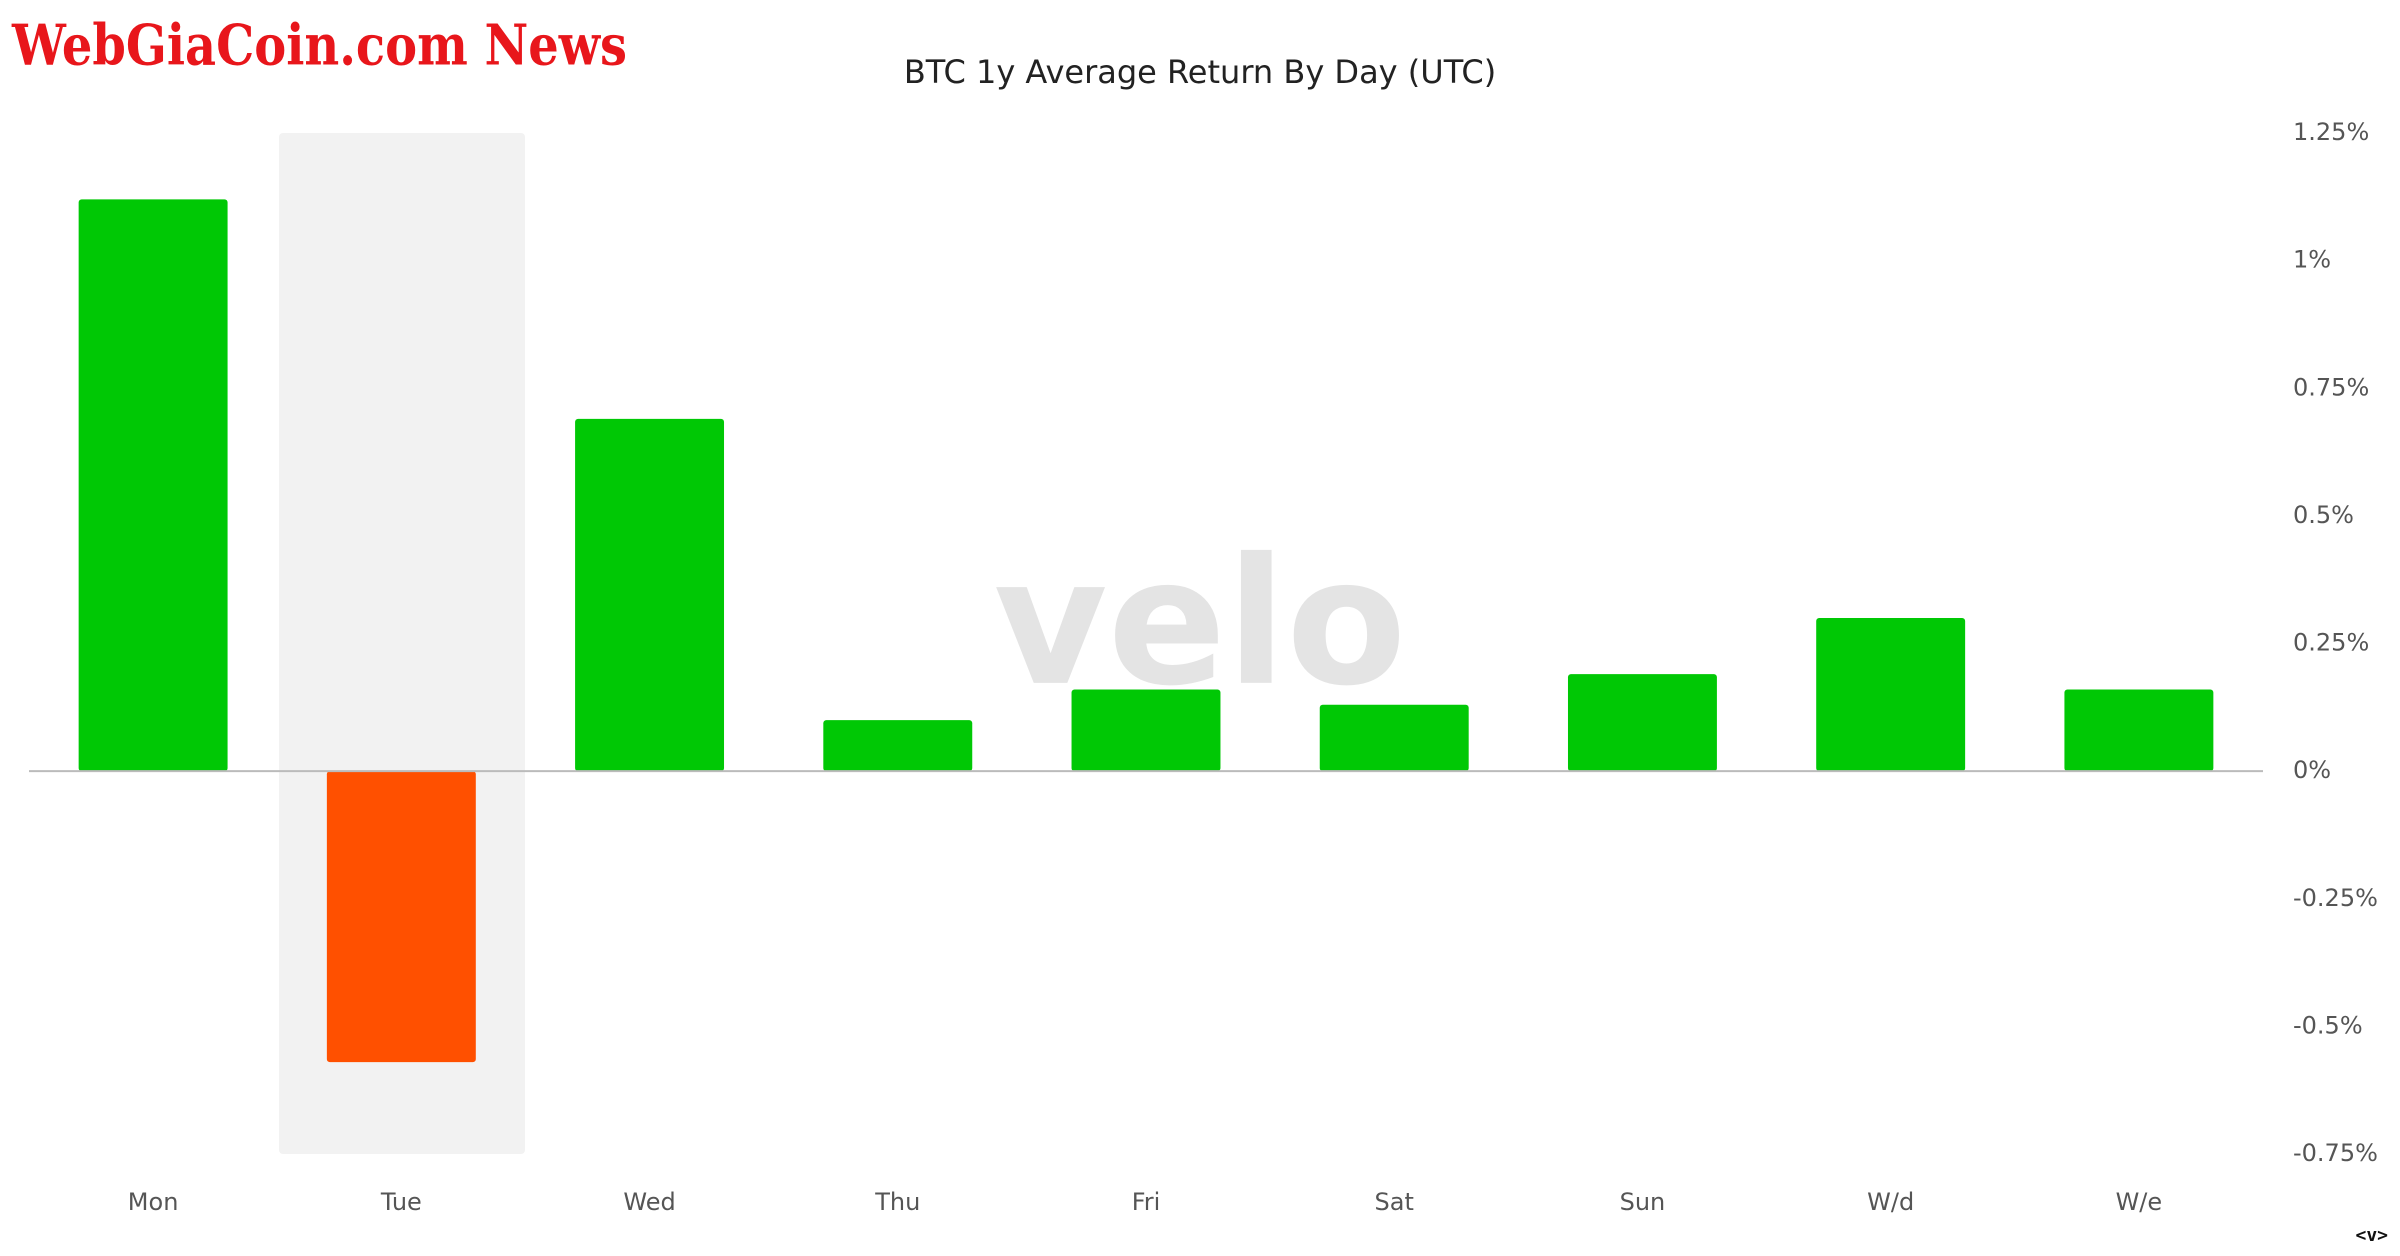 Image resolution: width=2400 pixels, height=1256 pixels. Describe the element at coordinates (2312, 260) in the screenshot. I see `y-tick-label: 1%` at that location.